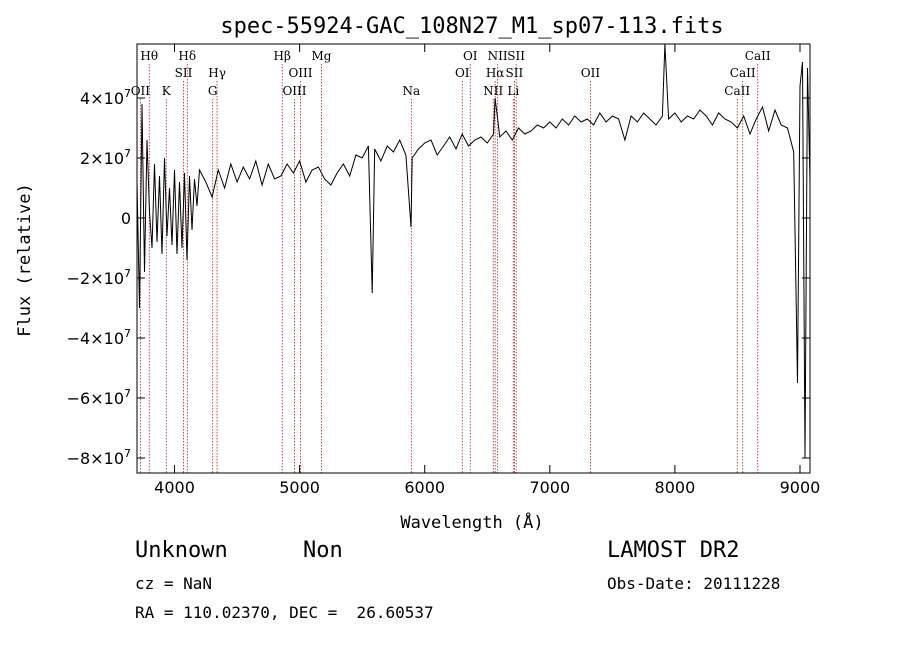 This screenshot has height=649, width=900. I want to click on survey-name: LAMOST DR2, so click(673, 550).